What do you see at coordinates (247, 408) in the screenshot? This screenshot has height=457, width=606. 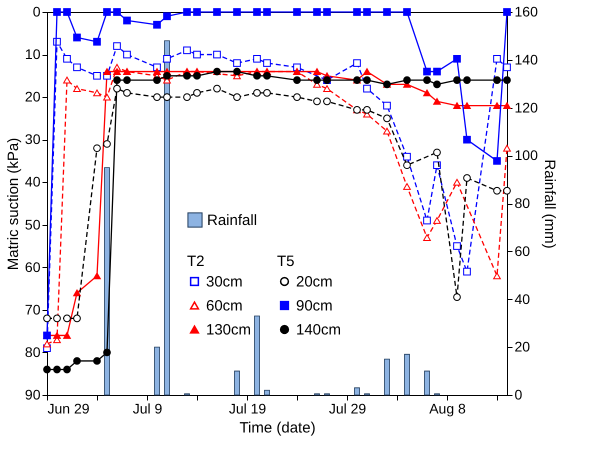 I see `x-tick-label: Jul 19` at bounding box center [247, 408].